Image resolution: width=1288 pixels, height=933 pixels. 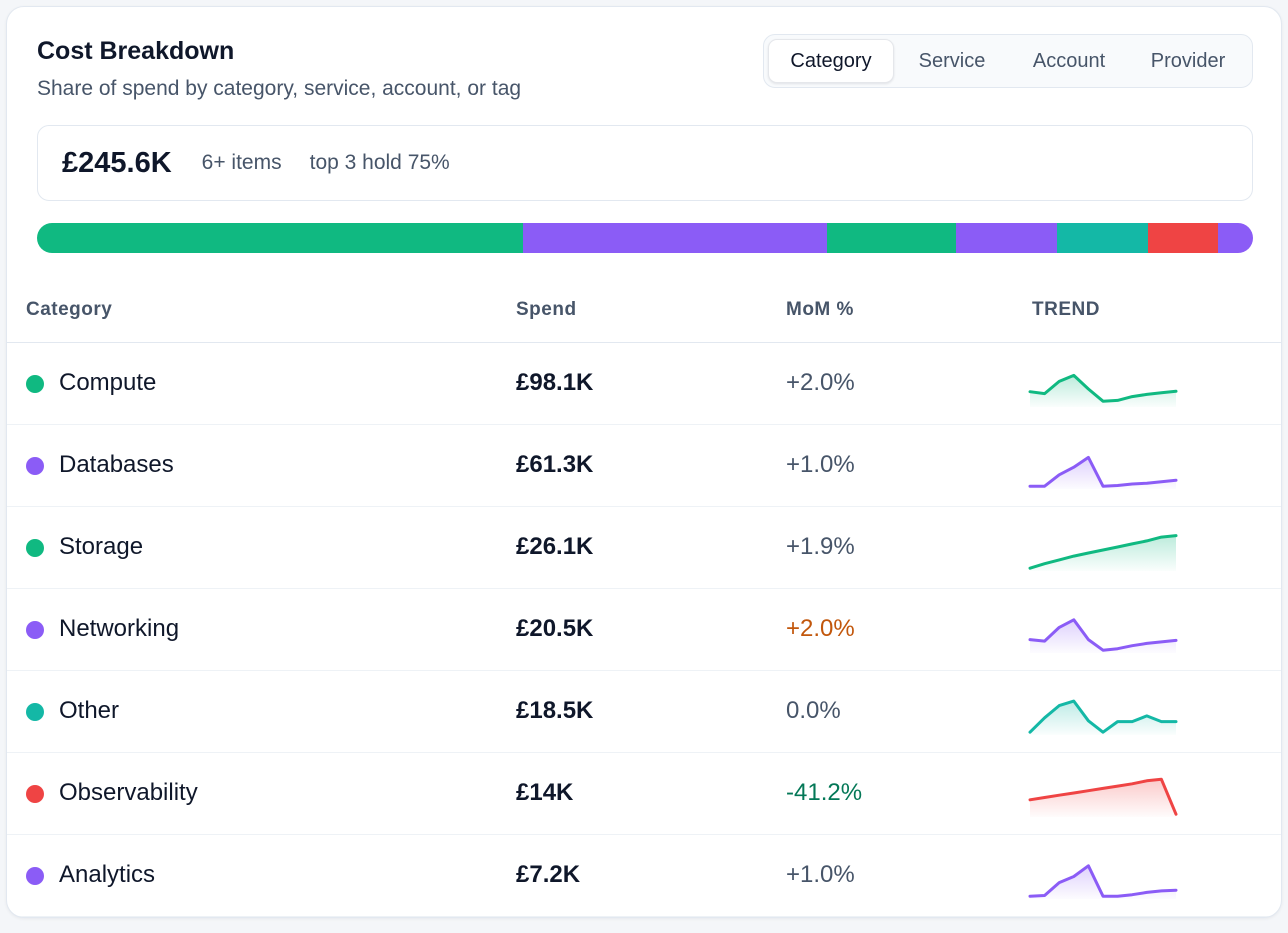 What do you see at coordinates (644, 630) in the screenshot?
I see `table-row: Networking £20.5K +2.0%` at bounding box center [644, 630].